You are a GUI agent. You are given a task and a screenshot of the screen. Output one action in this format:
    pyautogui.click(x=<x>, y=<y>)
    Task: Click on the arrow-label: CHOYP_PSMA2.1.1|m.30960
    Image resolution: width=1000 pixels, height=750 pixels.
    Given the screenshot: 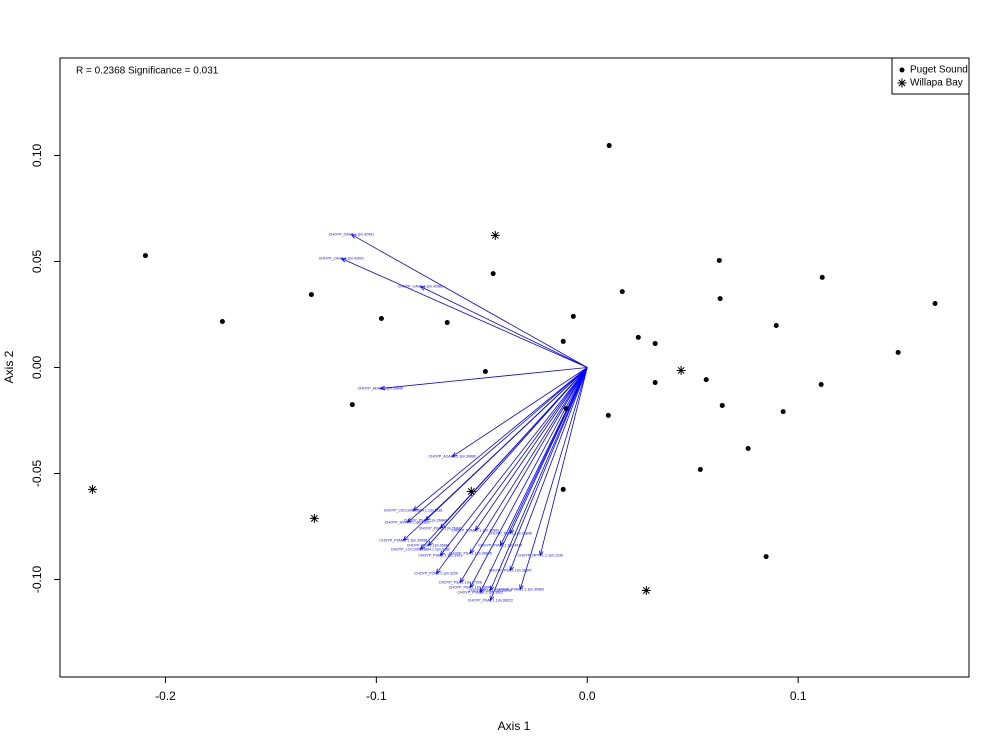 What is the action you would take?
    pyautogui.click(x=475, y=530)
    